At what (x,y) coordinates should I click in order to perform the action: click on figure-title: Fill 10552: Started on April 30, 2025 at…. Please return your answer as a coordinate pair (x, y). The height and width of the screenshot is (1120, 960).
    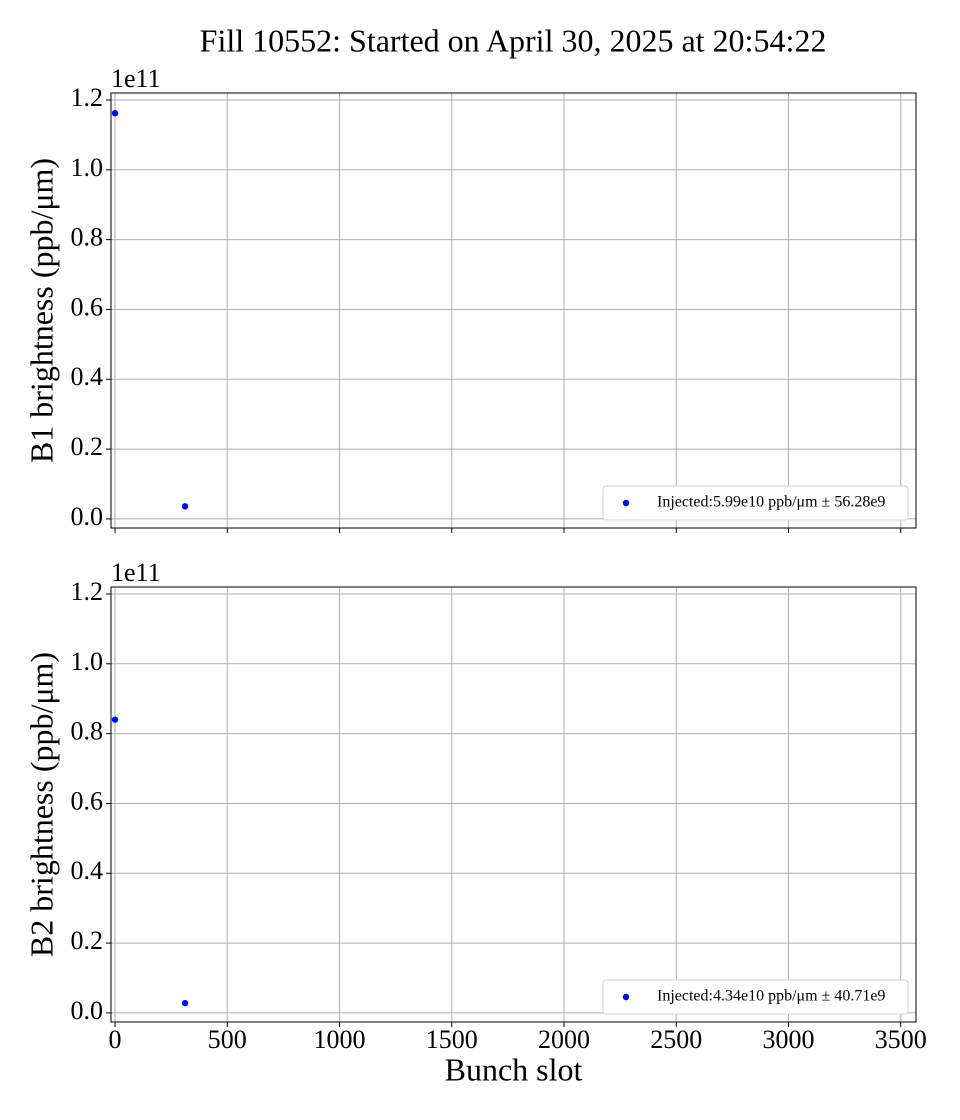
    Looking at the image, I should click on (513, 40).